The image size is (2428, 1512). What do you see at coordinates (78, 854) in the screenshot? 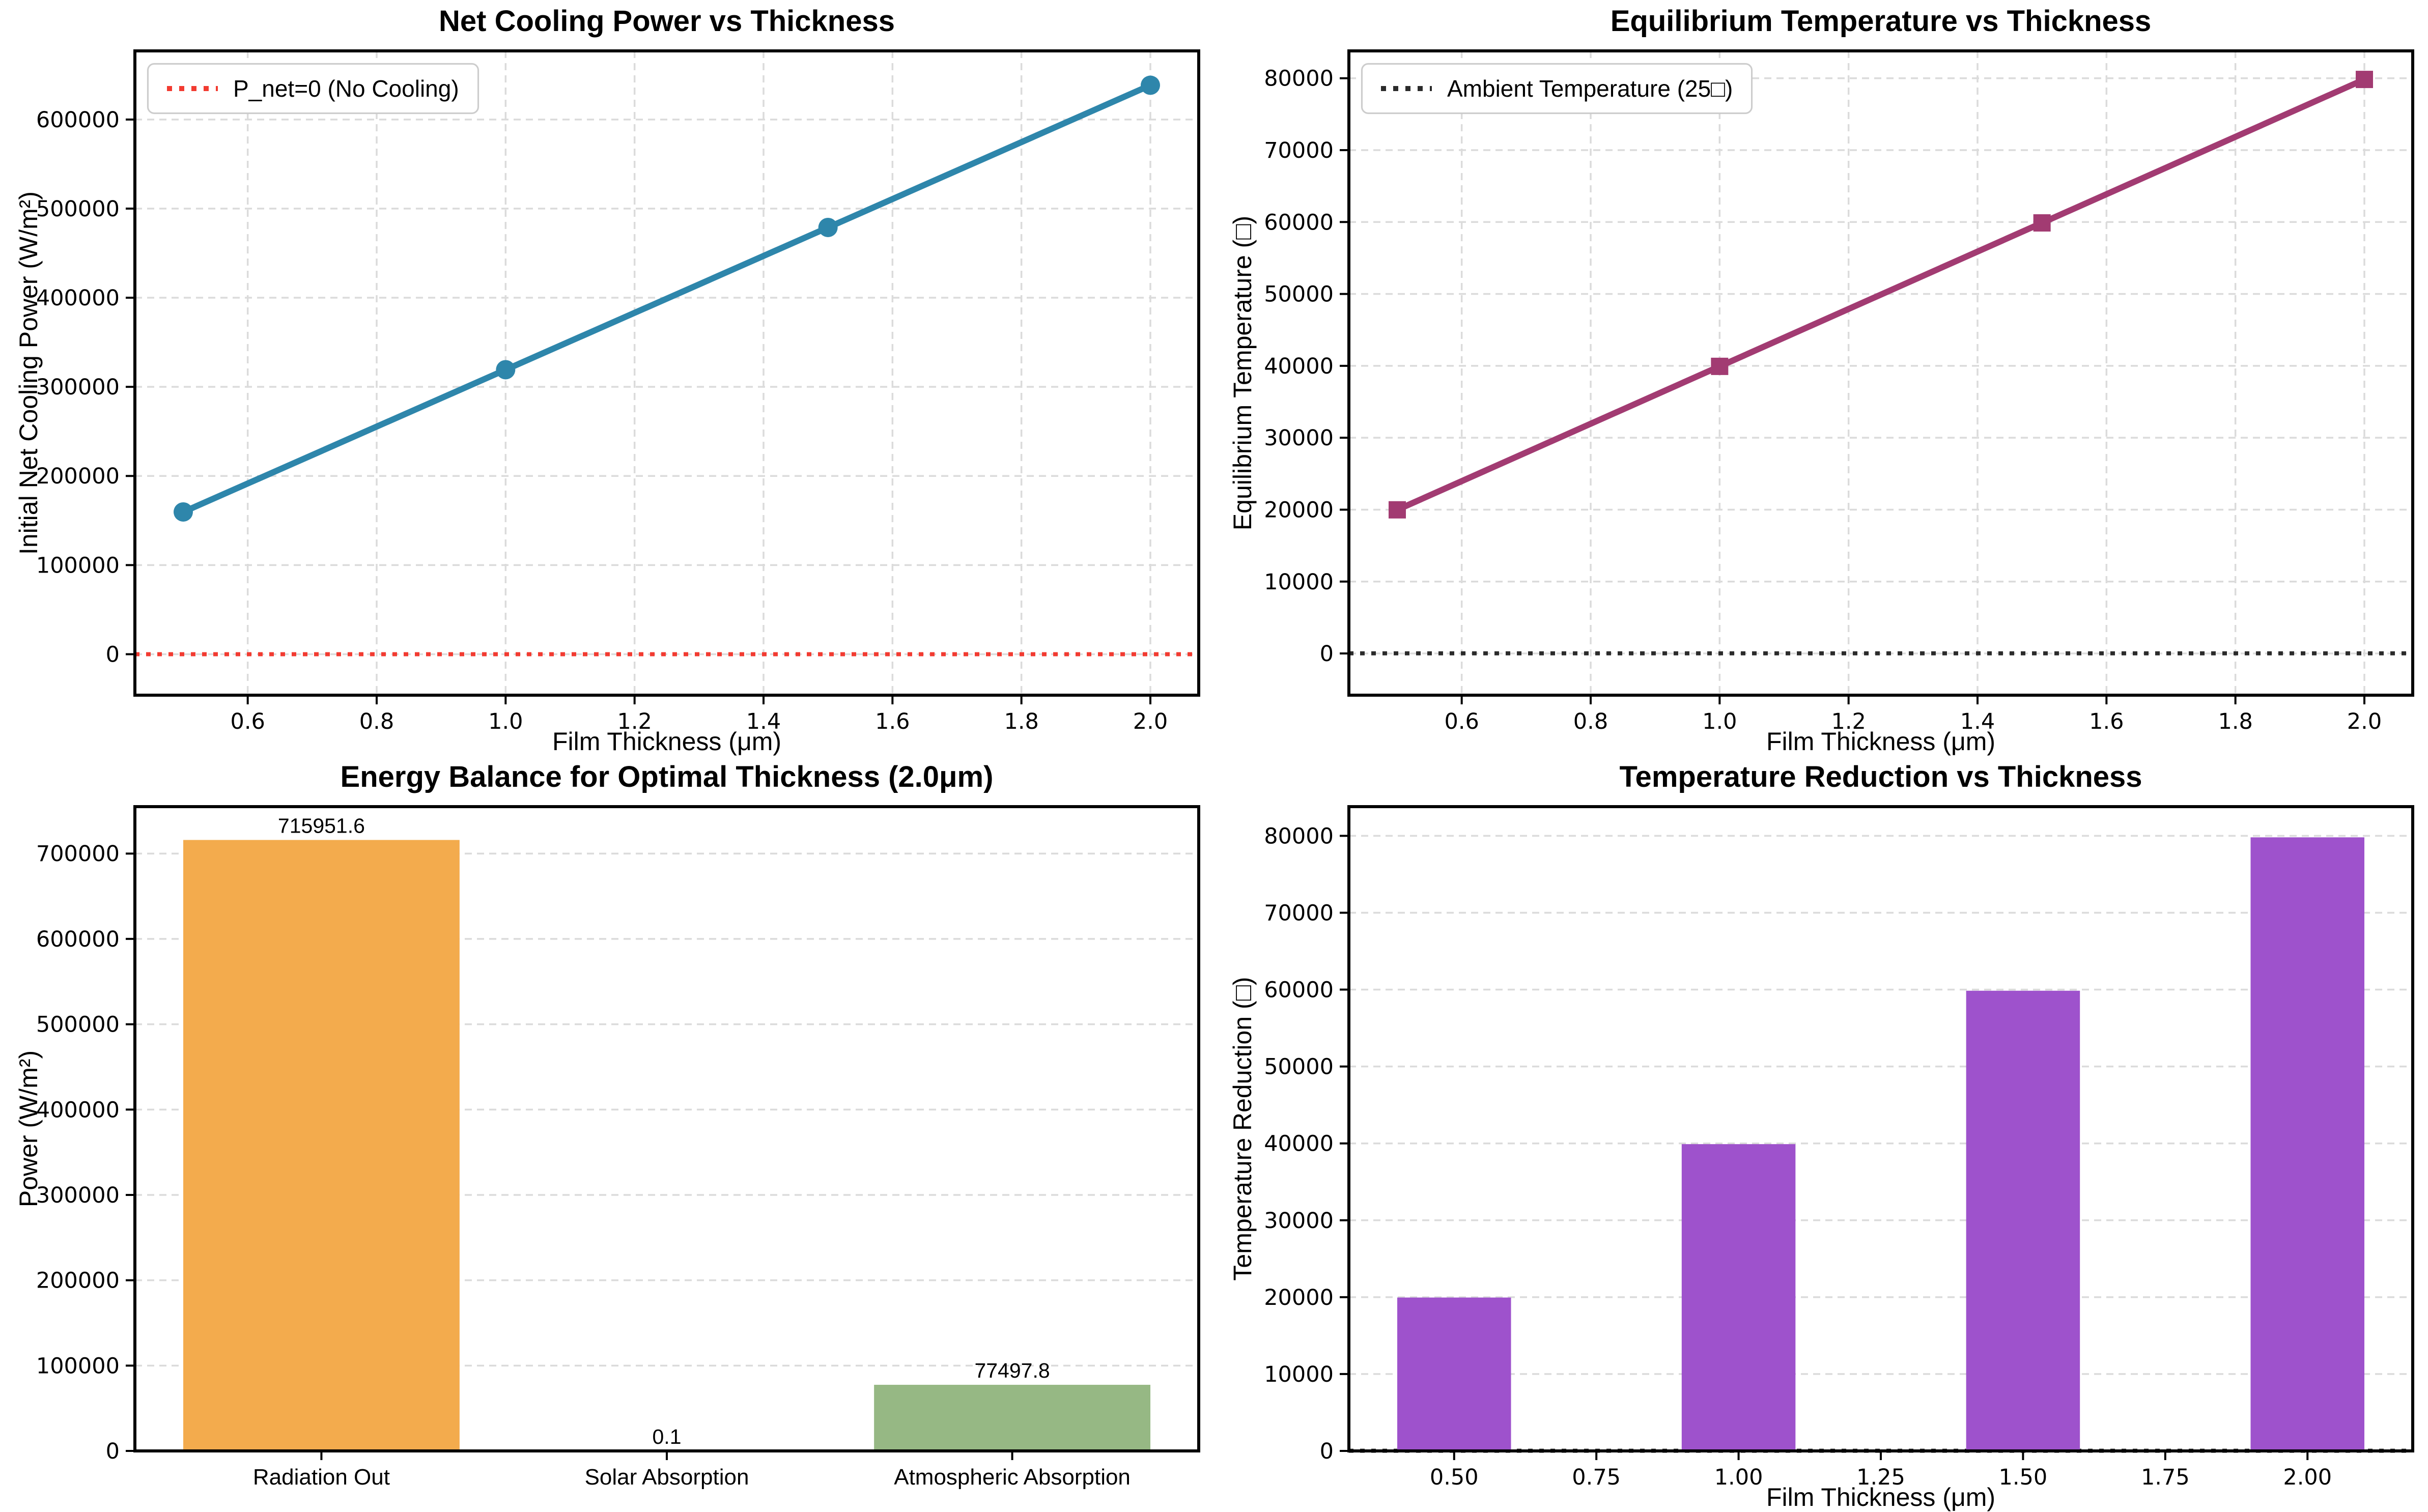
I see `svg-text: 700000` at bounding box center [78, 854].